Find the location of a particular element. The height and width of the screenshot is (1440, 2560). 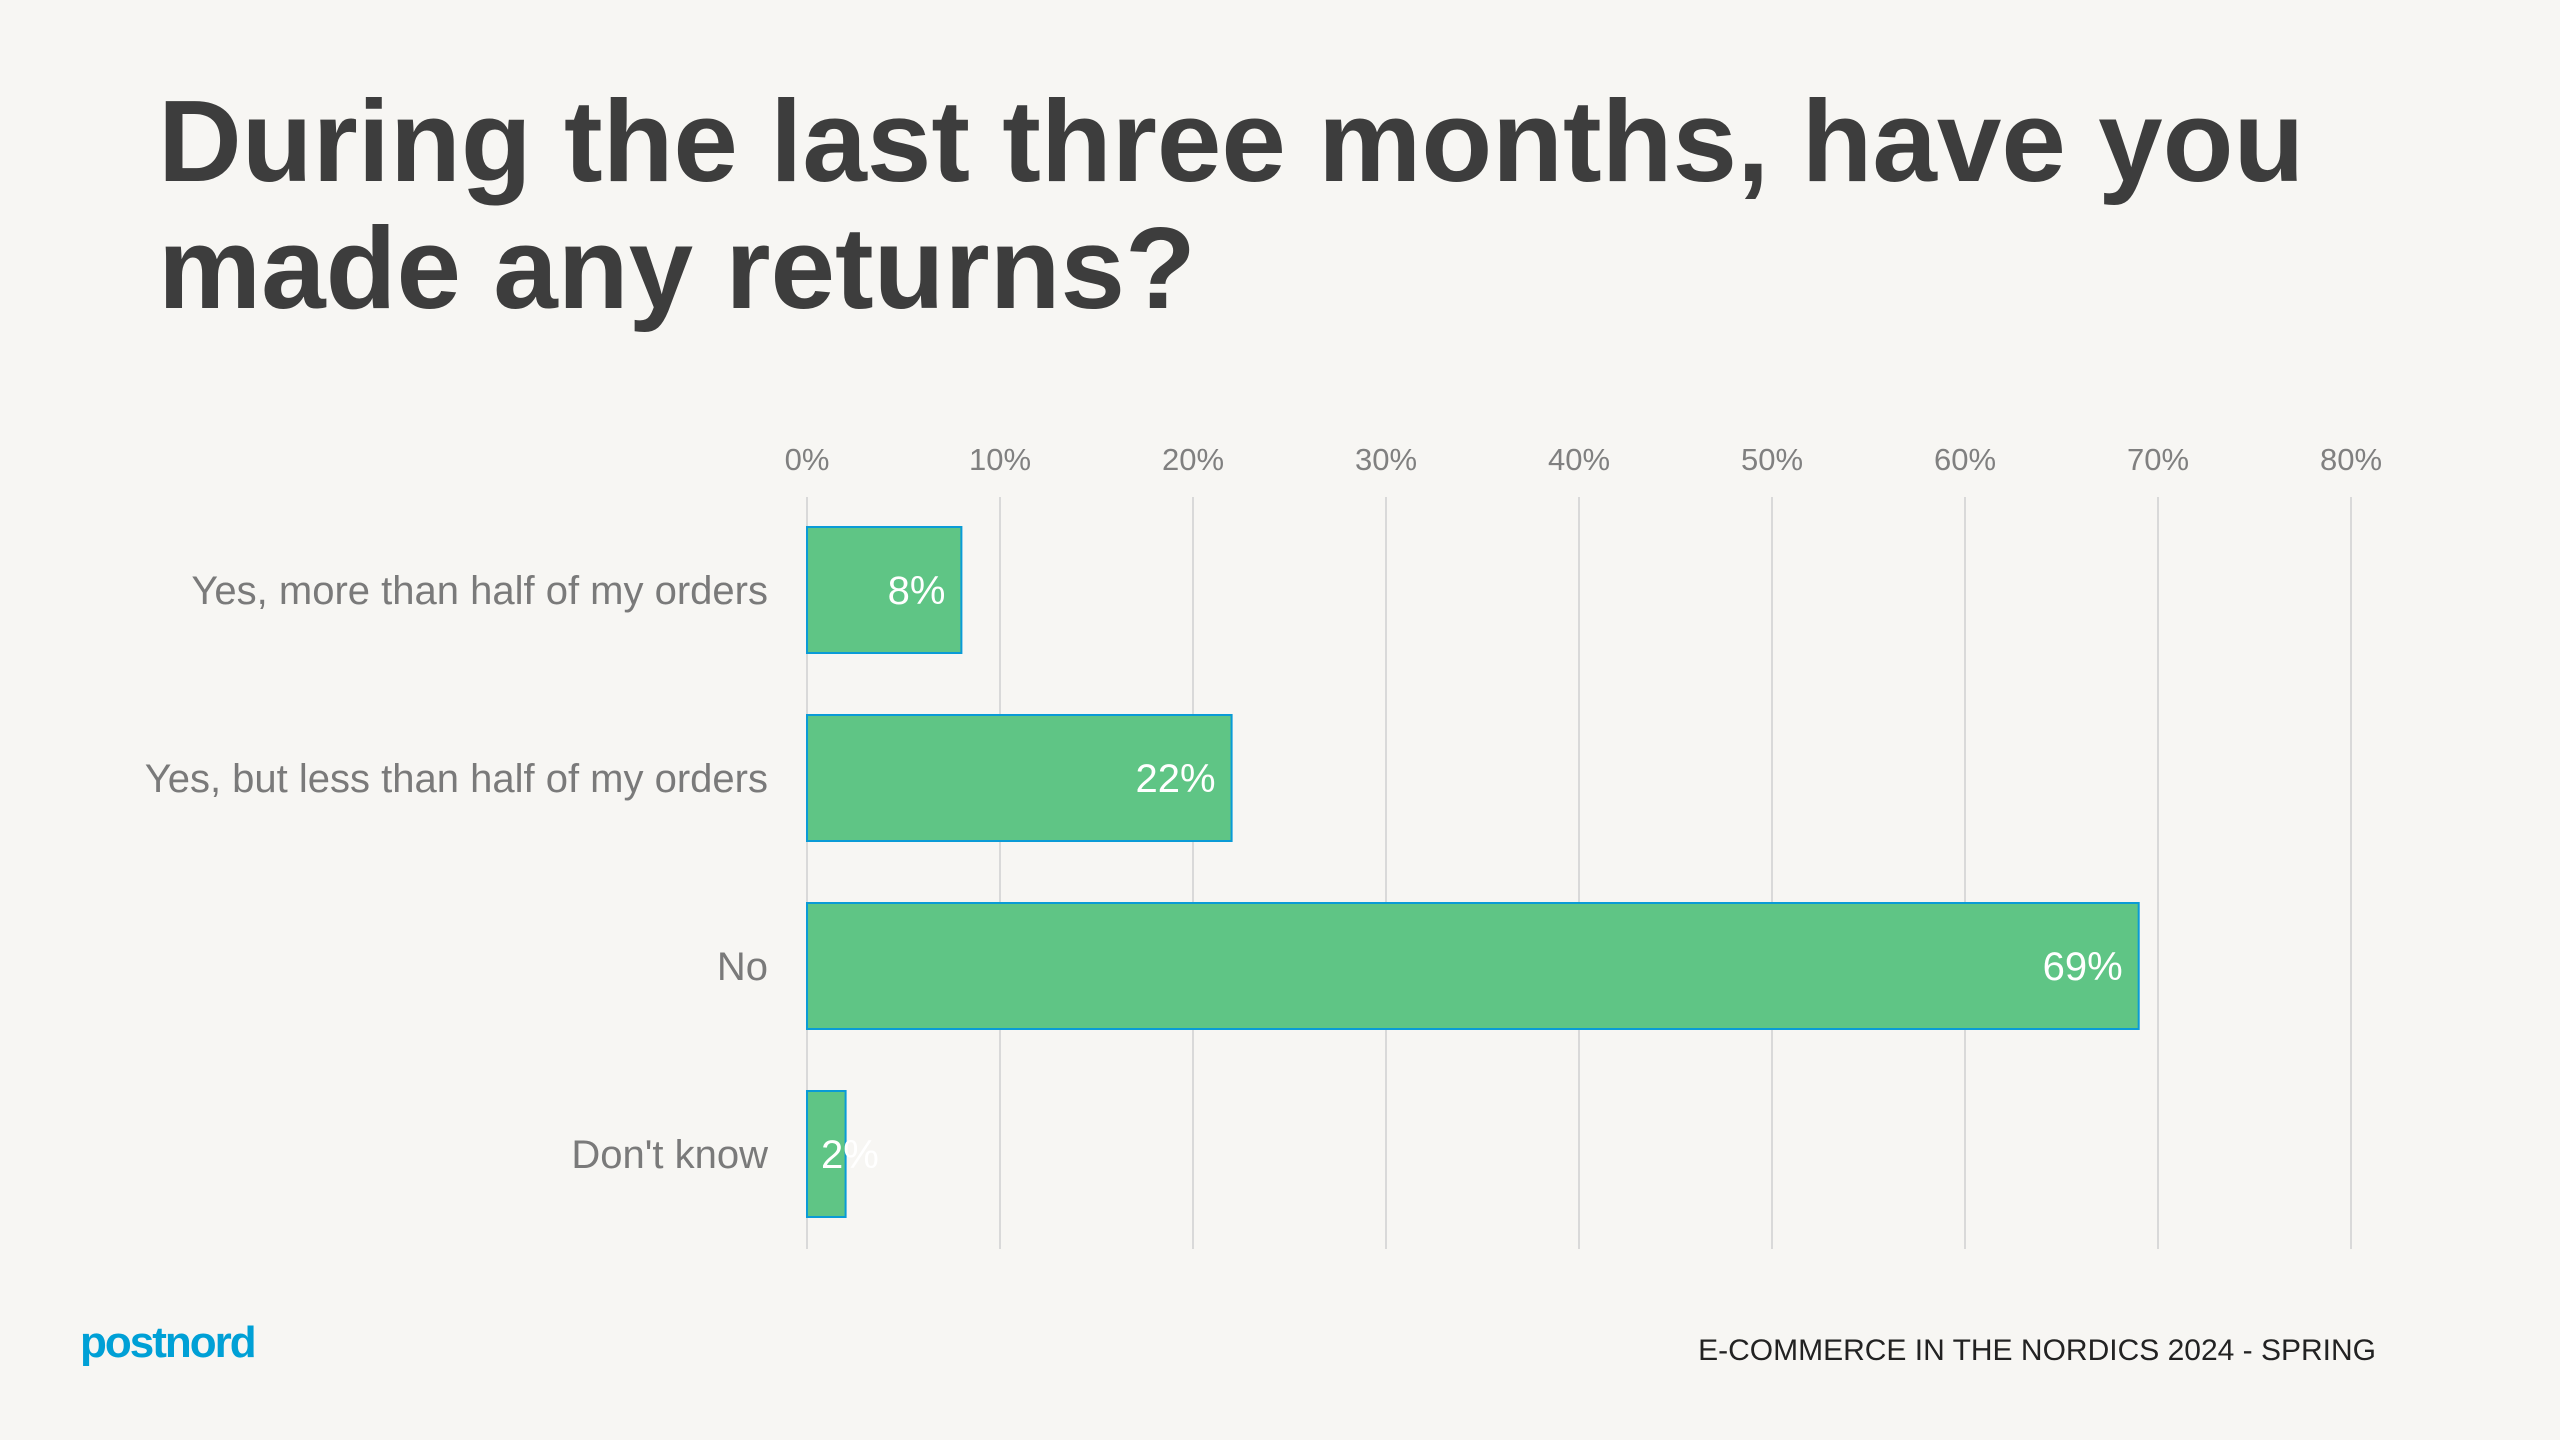

x-tick-label: 40% is located at coordinates (1579, 459).